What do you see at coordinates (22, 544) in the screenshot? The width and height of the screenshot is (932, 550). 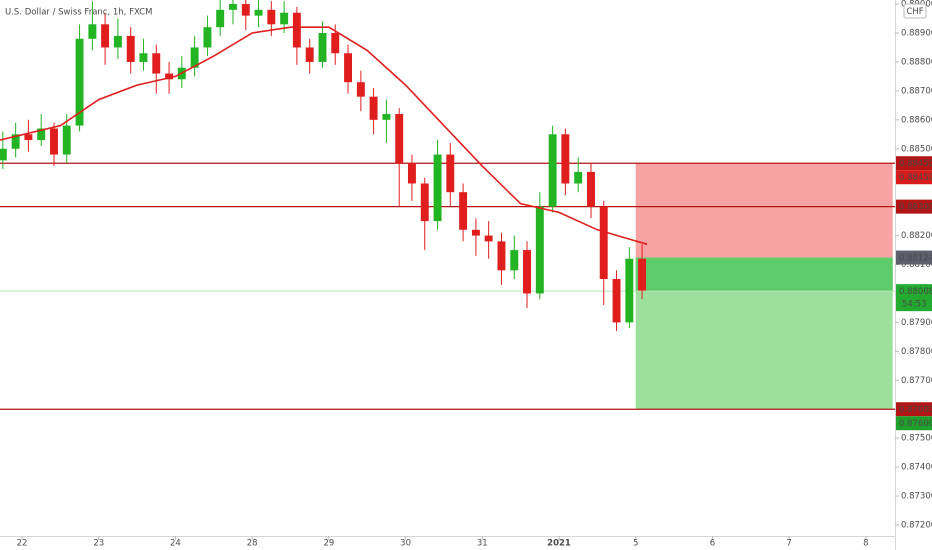 I see `x-tick-label: 22` at bounding box center [22, 544].